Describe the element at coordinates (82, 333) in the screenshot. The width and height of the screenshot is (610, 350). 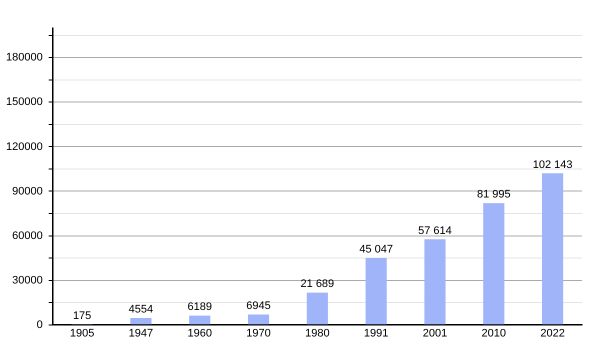
I see `x-tick-label: 1905` at that location.